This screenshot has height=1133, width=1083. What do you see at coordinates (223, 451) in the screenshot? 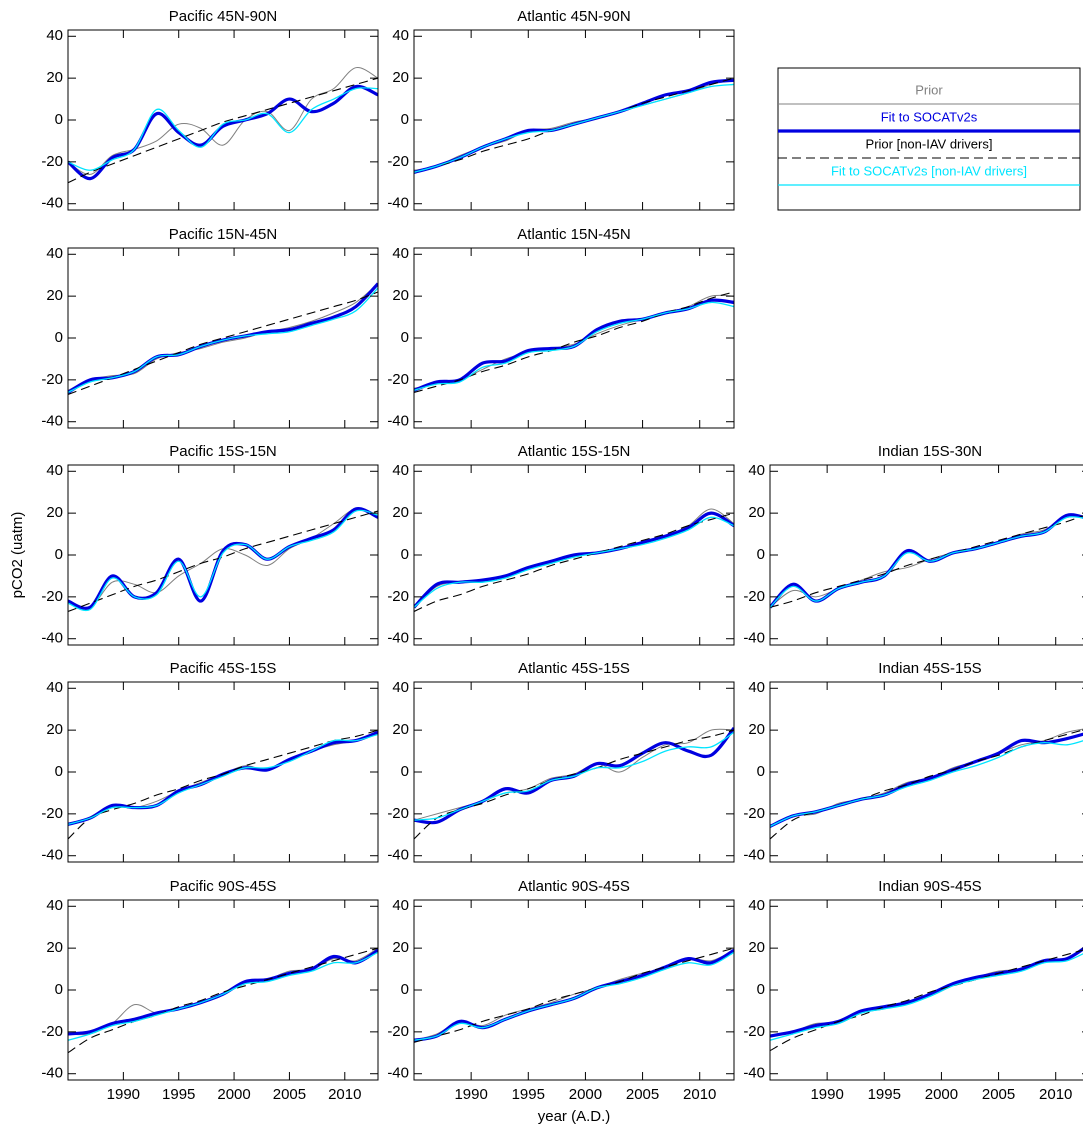
I see `panel-title: Pacific 15S-15N` at bounding box center [223, 451].